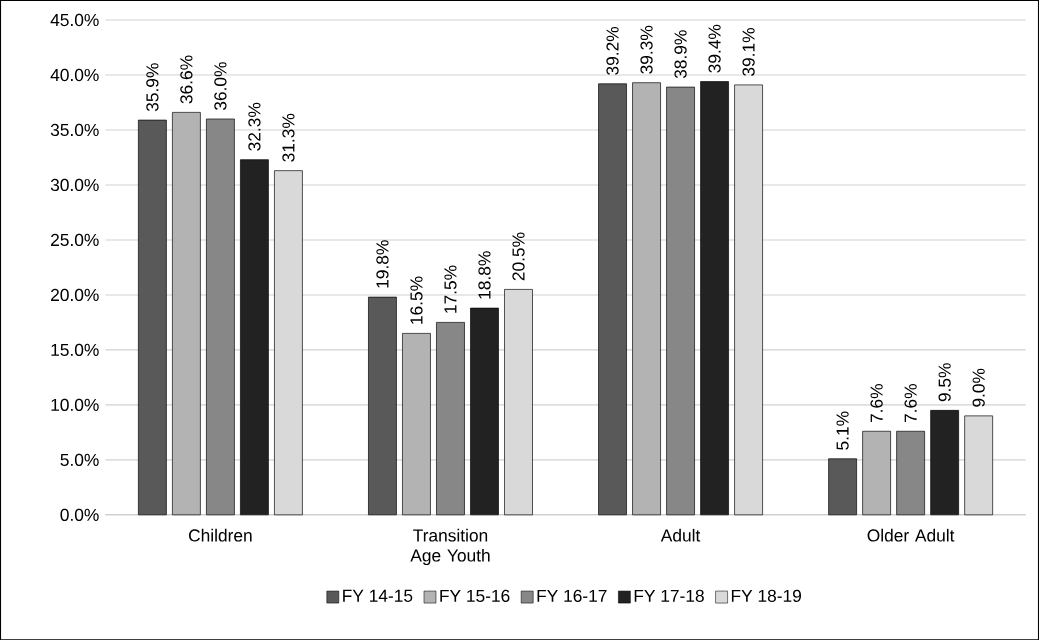 The width and height of the screenshot is (1039, 640). Describe the element at coordinates (572, 595) in the screenshot. I see `legend-label: FY 16-17` at that location.